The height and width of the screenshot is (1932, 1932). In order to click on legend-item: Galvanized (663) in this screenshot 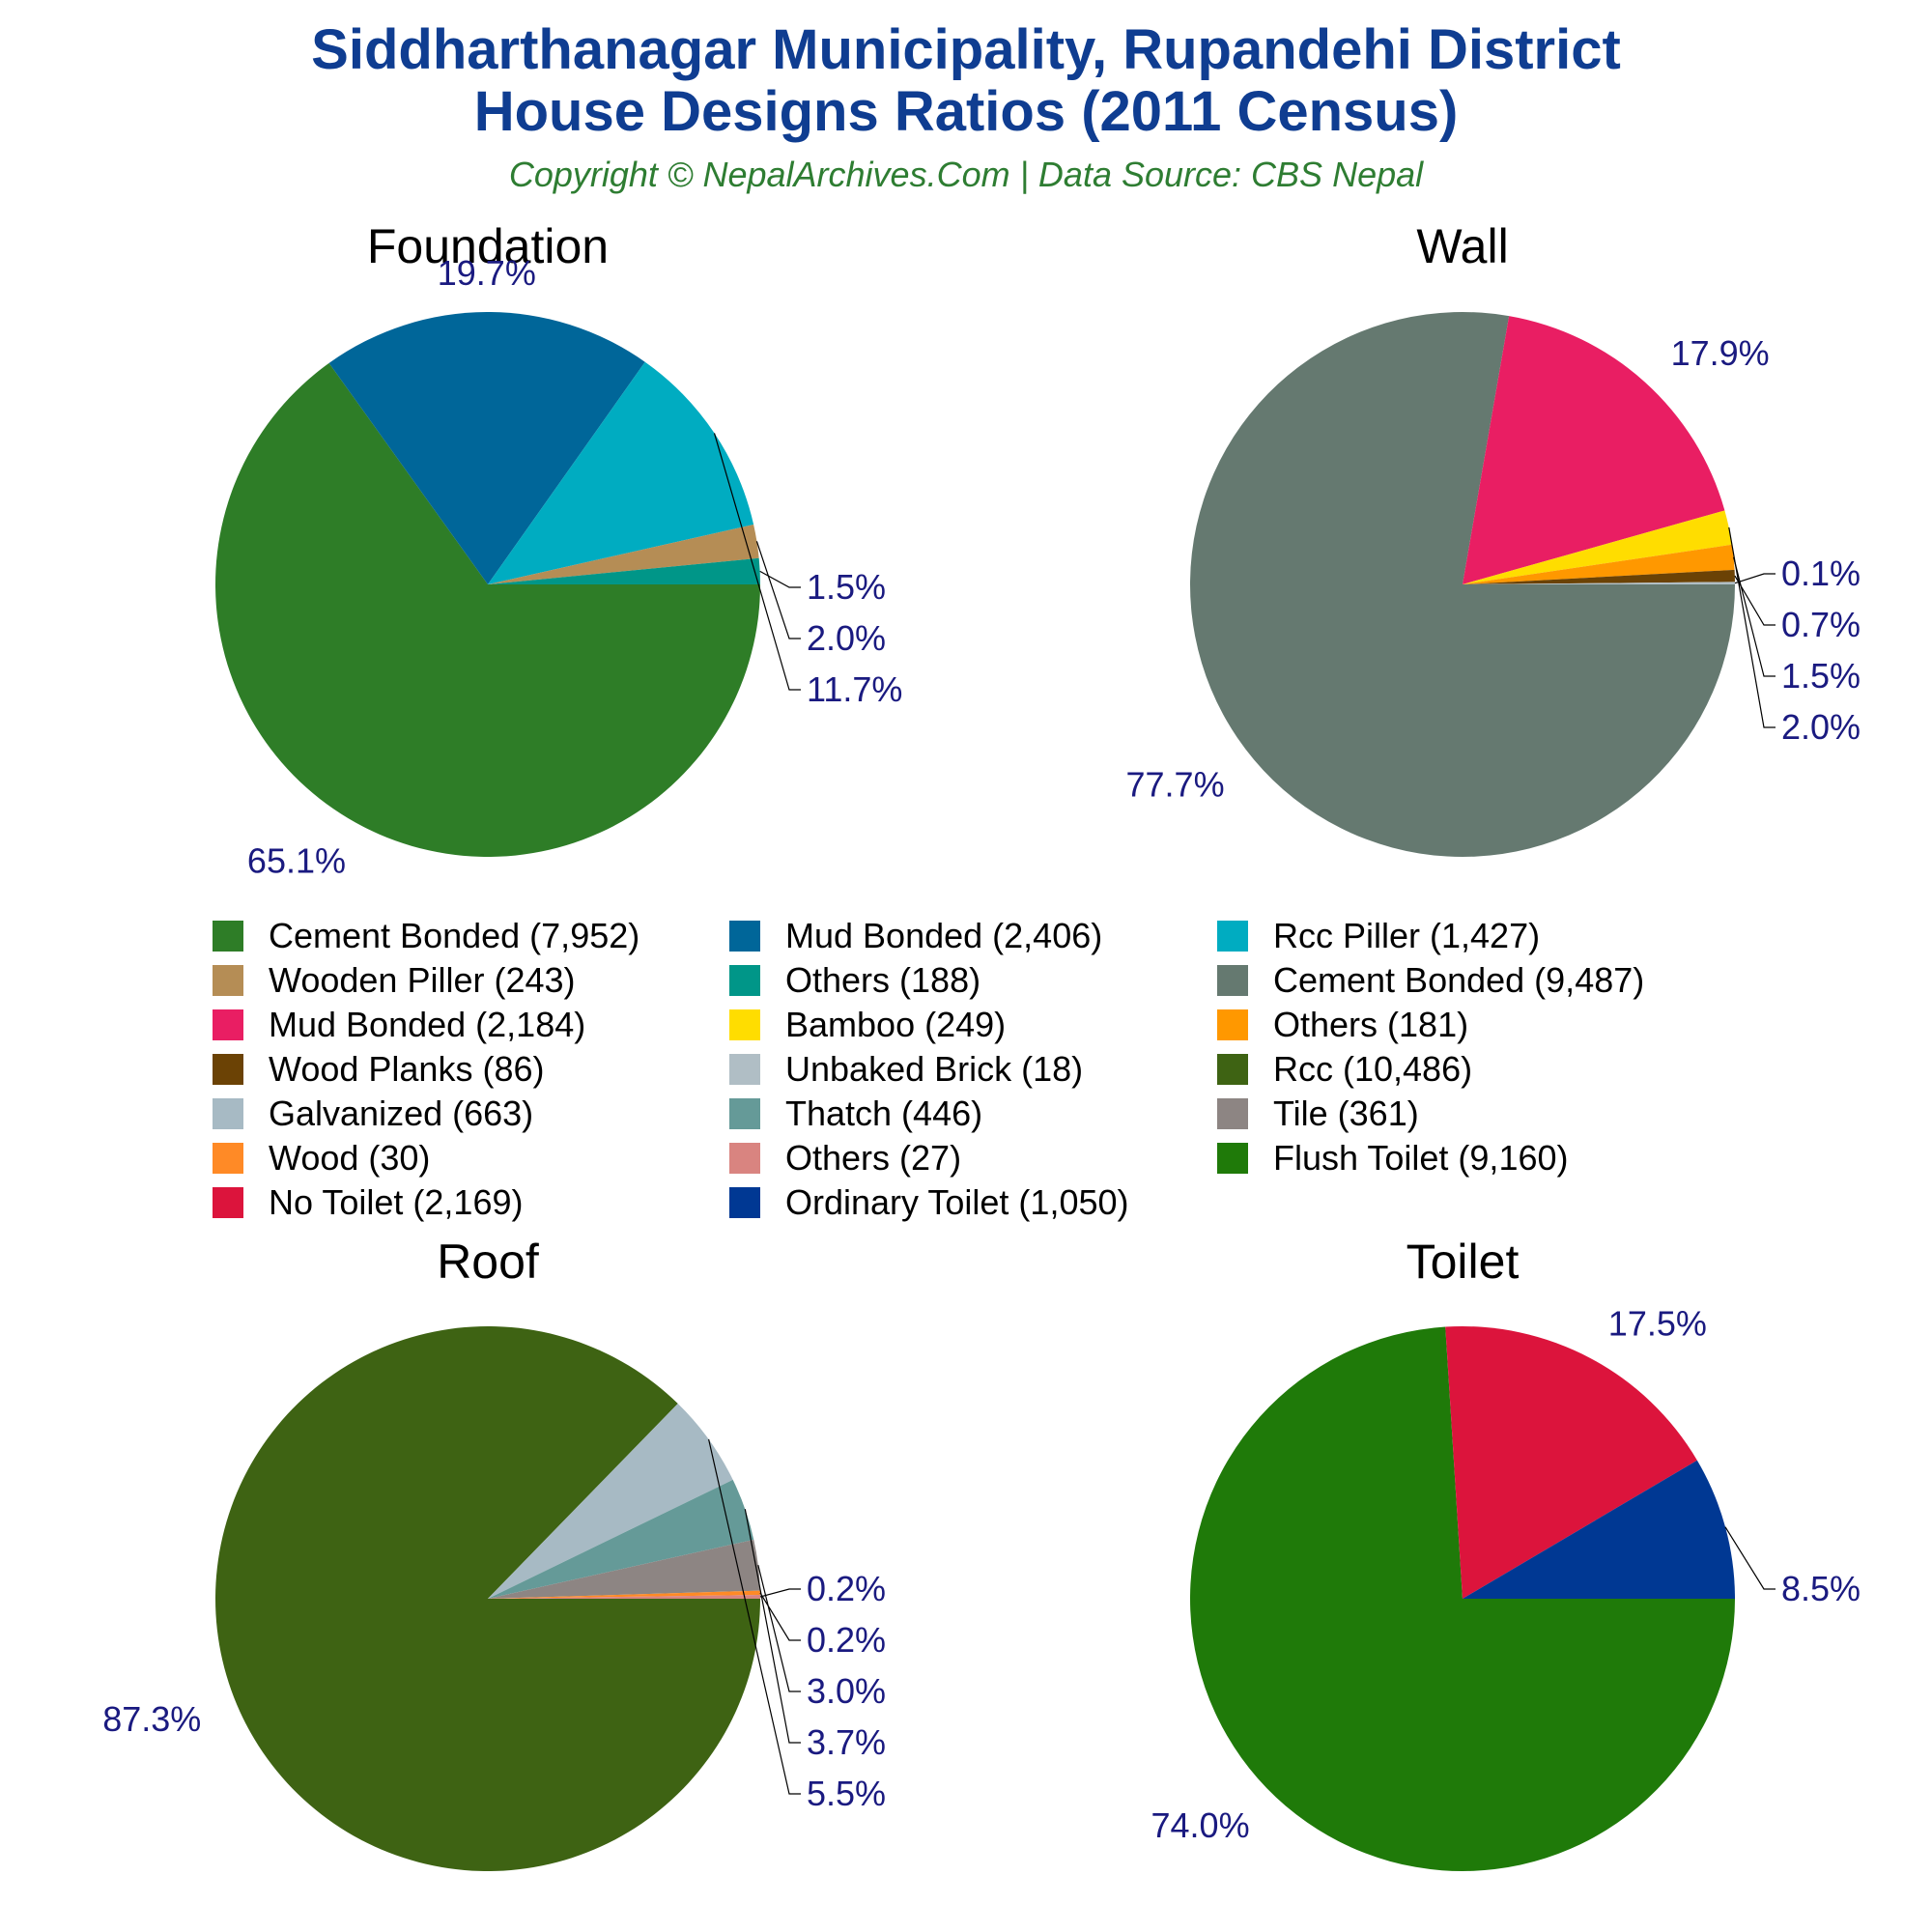, I will do `click(471, 1114)`.